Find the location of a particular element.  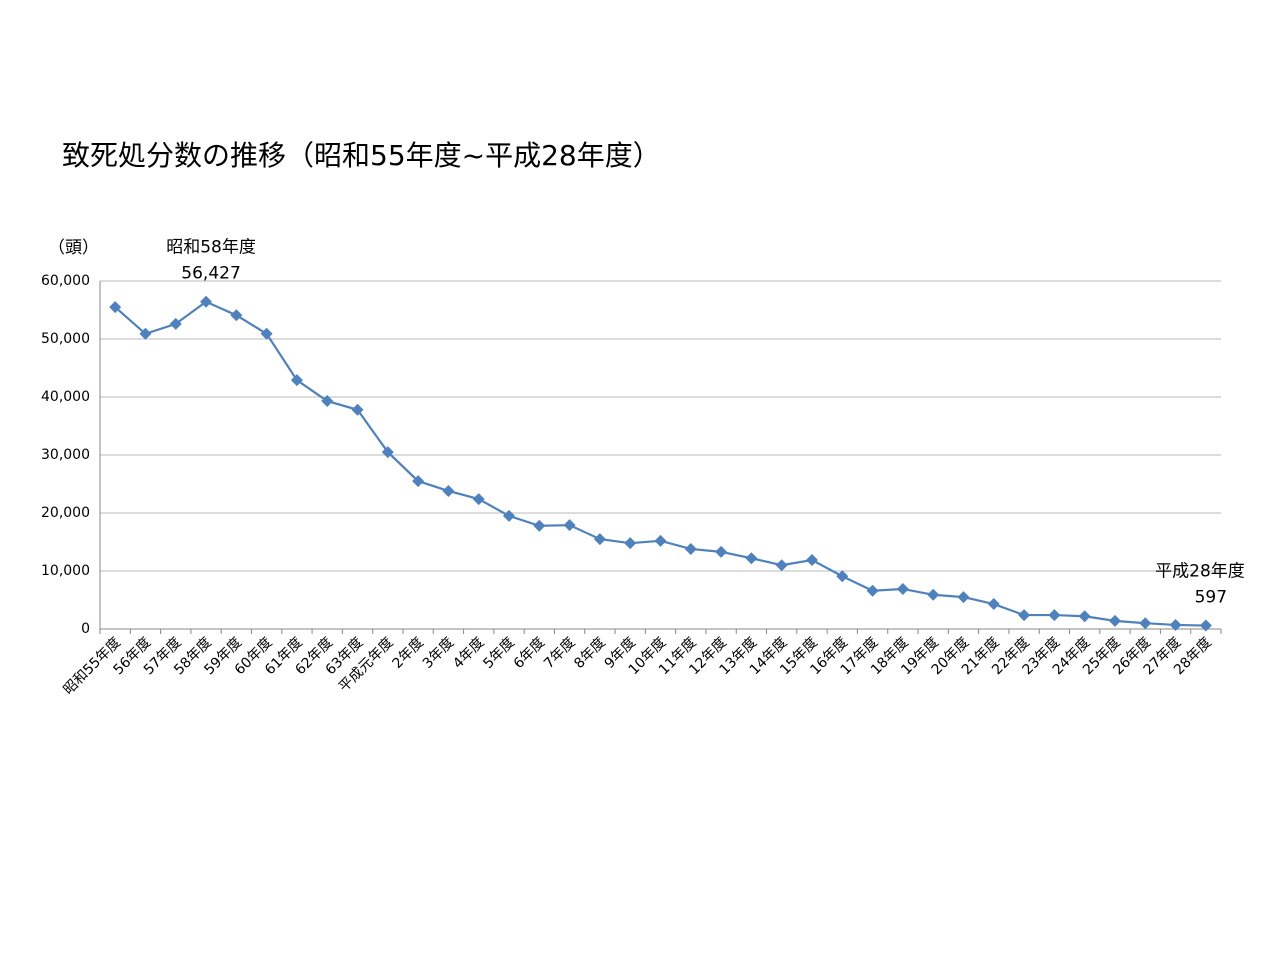

value-label: 597 is located at coordinates (1211, 598).